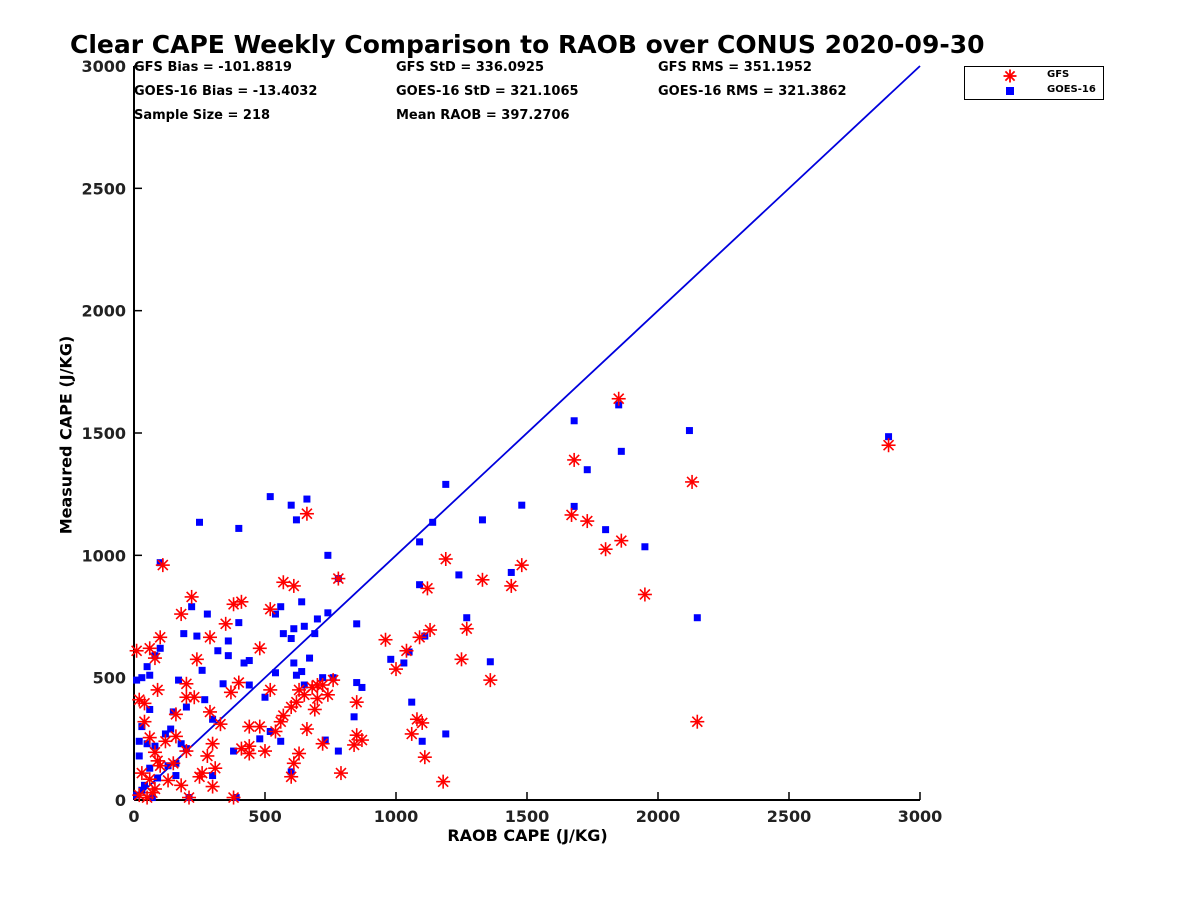 This screenshot has height=900, width=1200. I want to click on legend-label-goes: GOES-16, so click(1071, 89).